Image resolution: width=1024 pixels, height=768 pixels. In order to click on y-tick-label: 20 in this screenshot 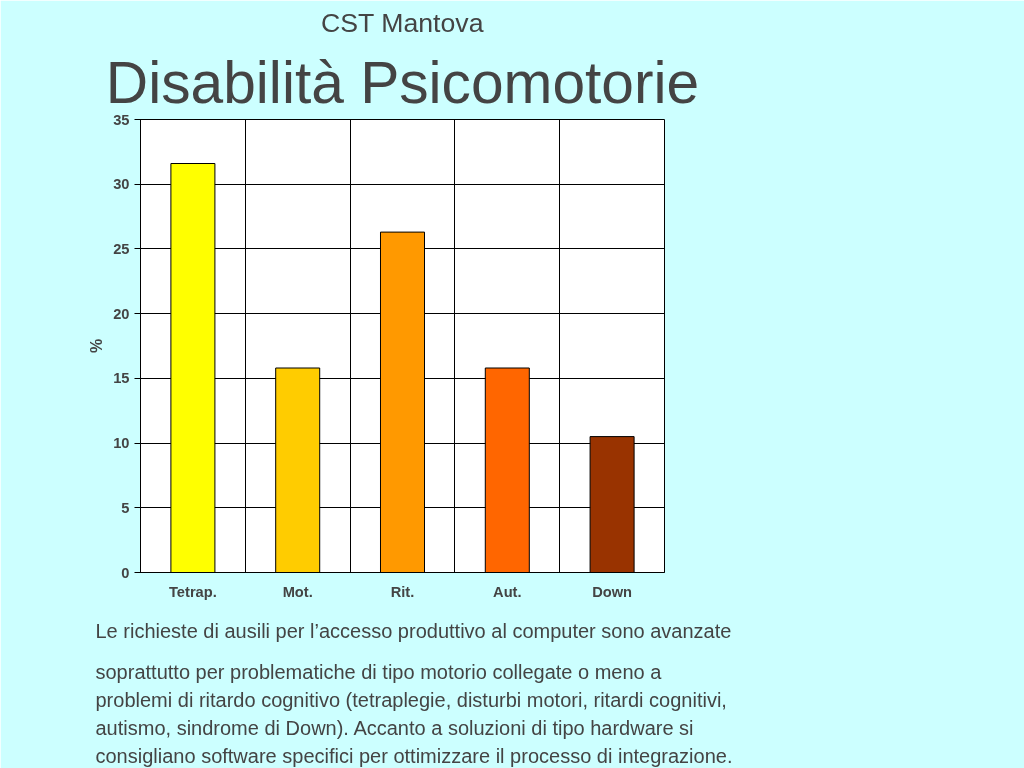, I will do `click(121, 313)`.